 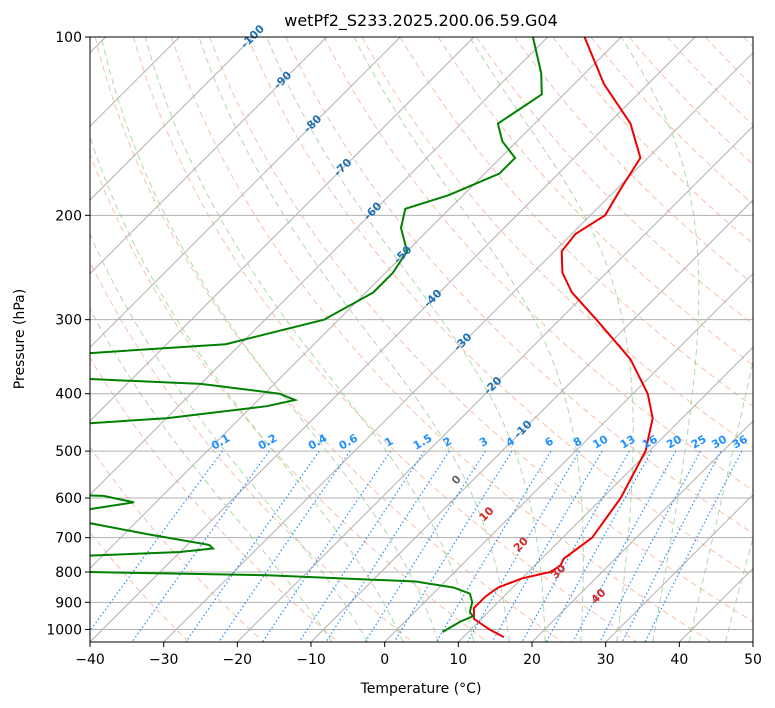 I want to click on y-tick-label: 300, so click(x=68, y=321).